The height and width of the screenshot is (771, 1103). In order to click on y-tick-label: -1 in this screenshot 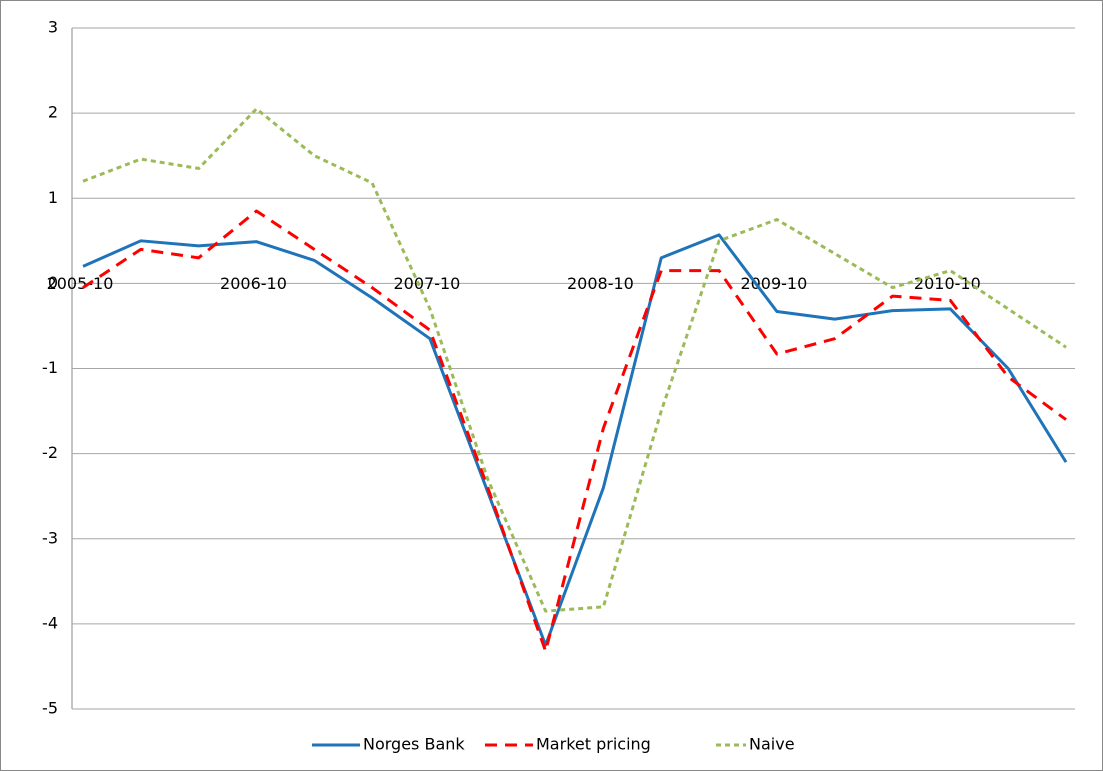, I will do `click(50, 367)`.